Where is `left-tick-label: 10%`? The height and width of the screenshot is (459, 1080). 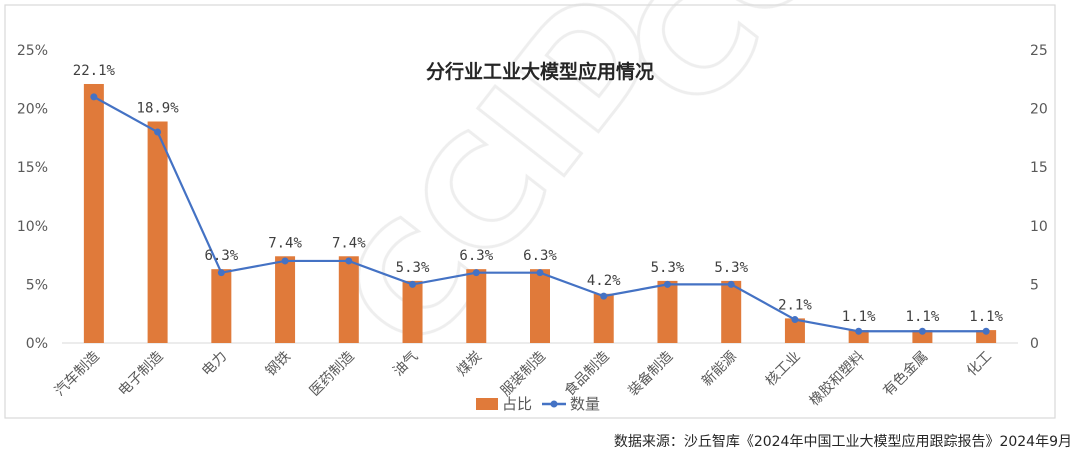
left-tick-label: 10% is located at coordinates (32, 227).